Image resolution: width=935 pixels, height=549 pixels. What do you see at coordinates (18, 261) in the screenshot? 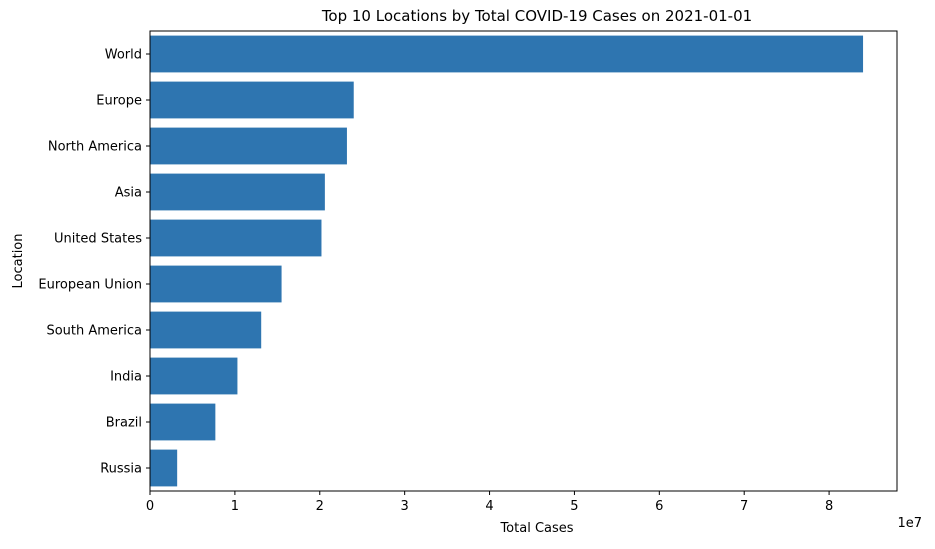
I see `y-axis-label: Location` at bounding box center [18, 261].